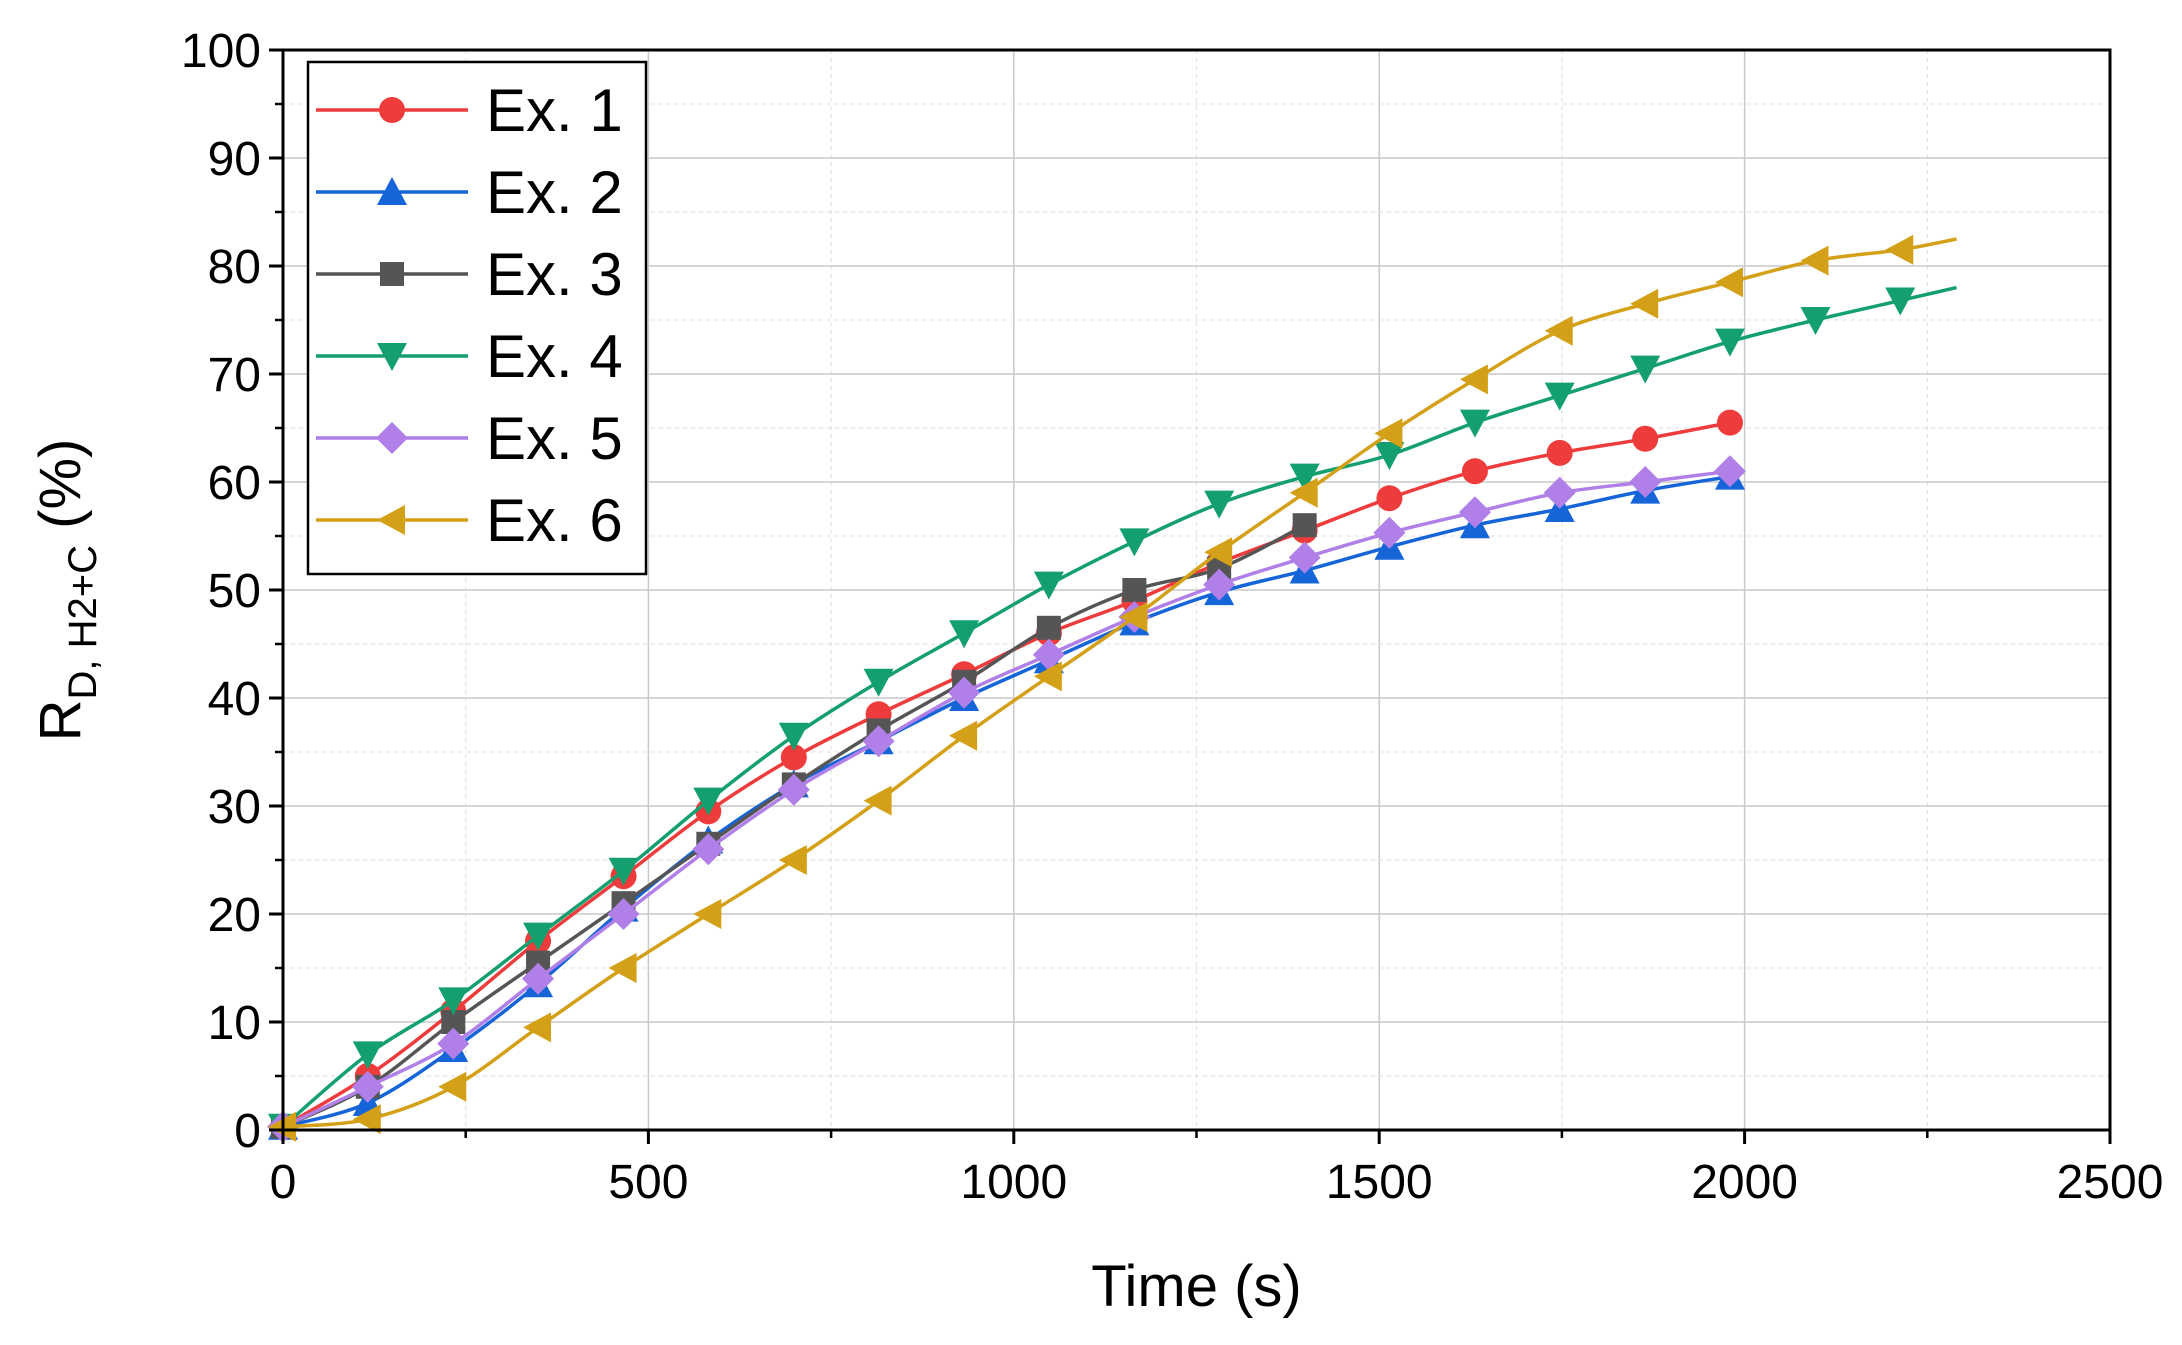 This screenshot has width=2182, height=1345. I want to click on legend-item: Ex. 1, so click(469, 110).